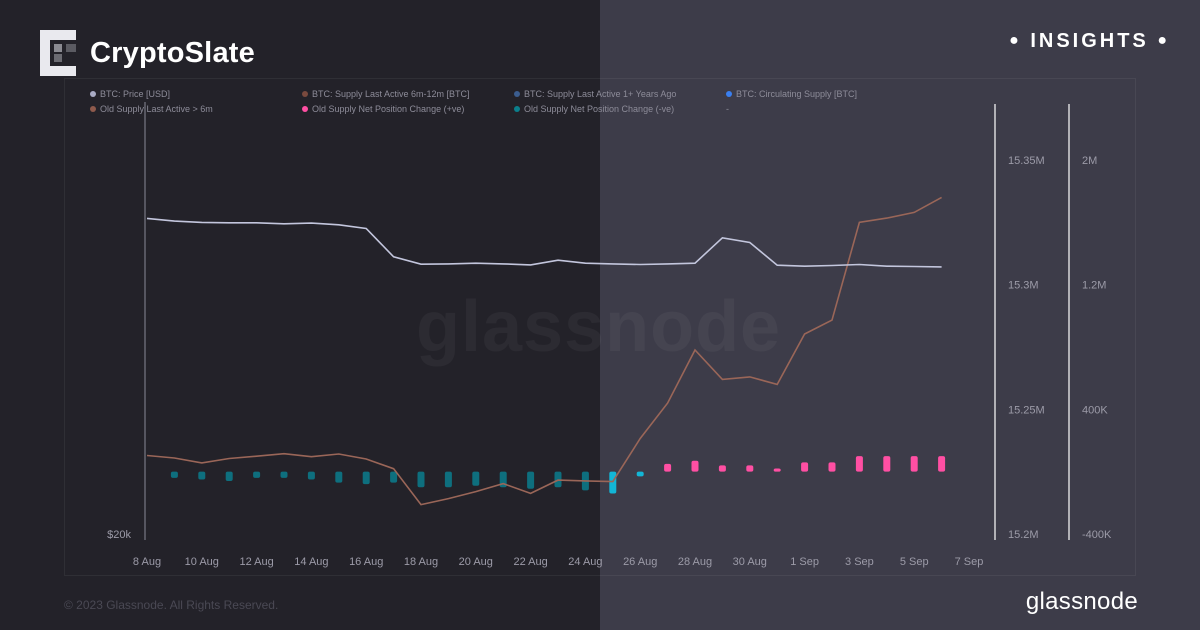  Describe the element at coordinates (530, 562) in the screenshot. I see `x-tick-label: 22 Aug` at that location.